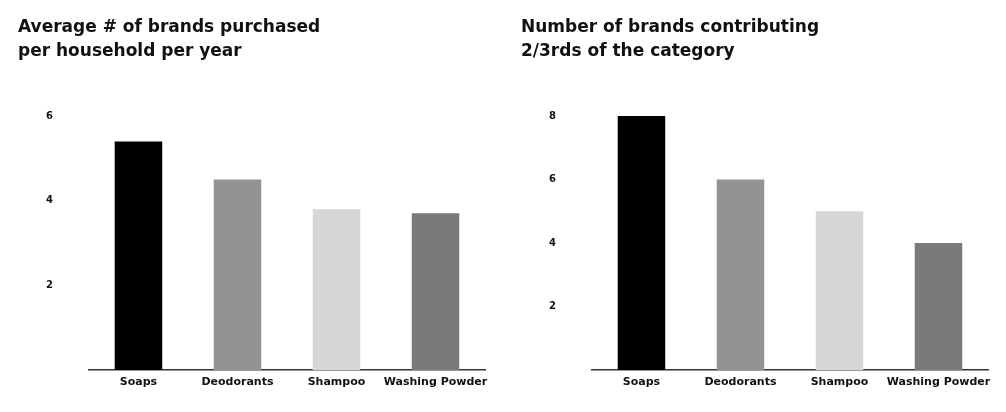 The width and height of the screenshot is (1006, 412). What do you see at coordinates (169, 38) in the screenshot?
I see `chart-title: Average # of brands purchased per household per year` at bounding box center [169, 38].